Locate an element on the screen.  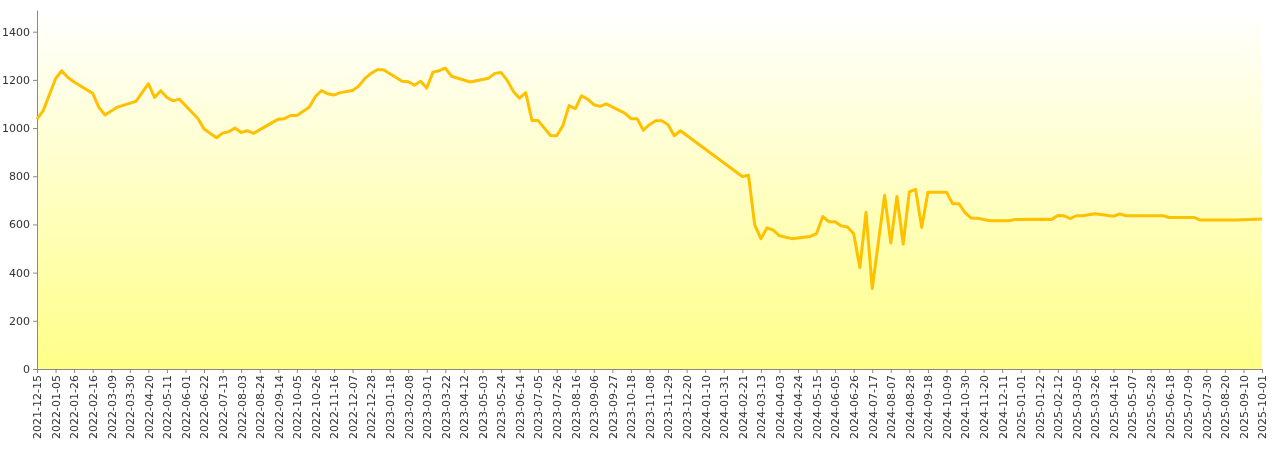
x-tick-label: 2022-11-16 is located at coordinates (335, 407).